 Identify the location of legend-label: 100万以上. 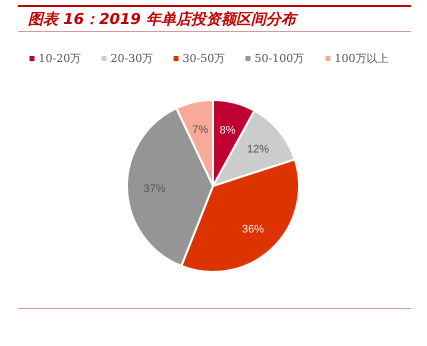
(361, 58).